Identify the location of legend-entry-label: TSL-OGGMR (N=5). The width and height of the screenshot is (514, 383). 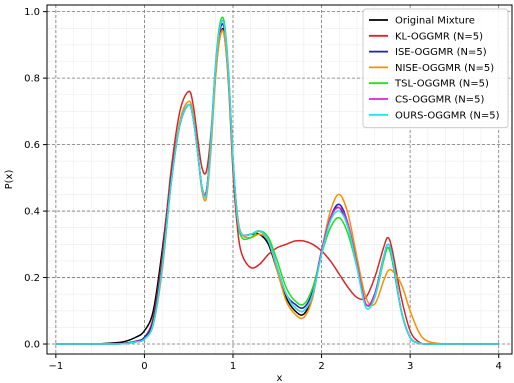
(441, 84).